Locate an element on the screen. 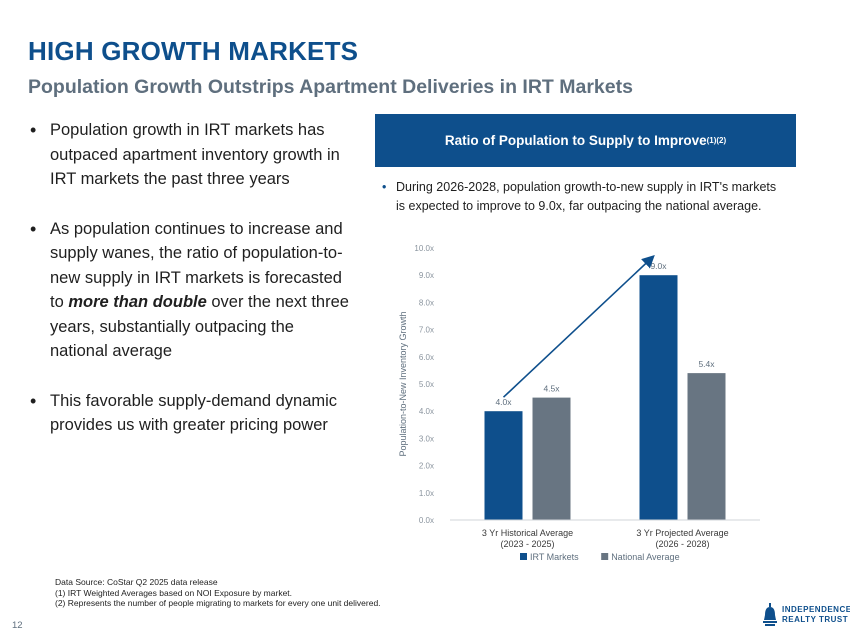 The width and height of the screenshot is (850, 639). growth-arrow is located at coordinates (578, 326).